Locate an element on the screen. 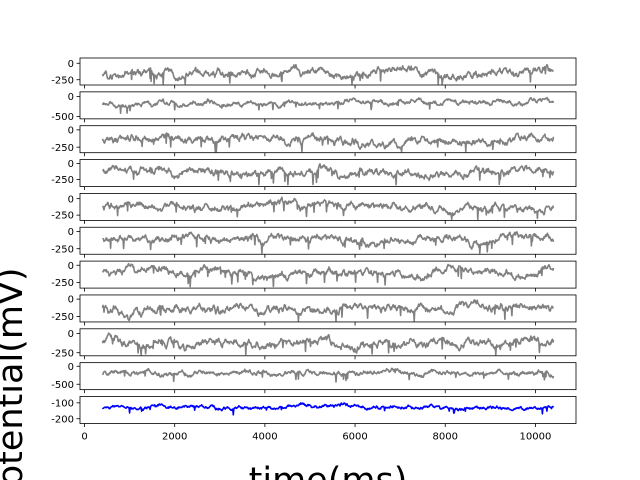 The image size is (640, 480). x-tick-label: 8000 is located at coordinates (445, 437).